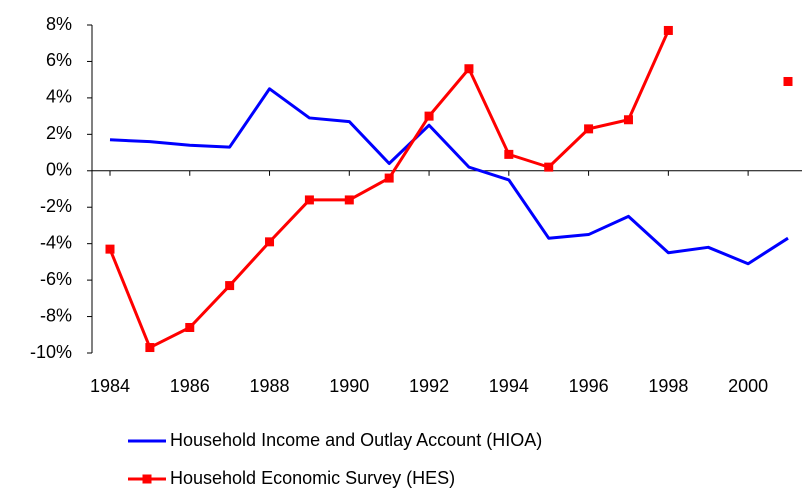 The height and width of the screenshot is (493, 803). I want to click on y-tick-label: -8%, so click(56, 315).